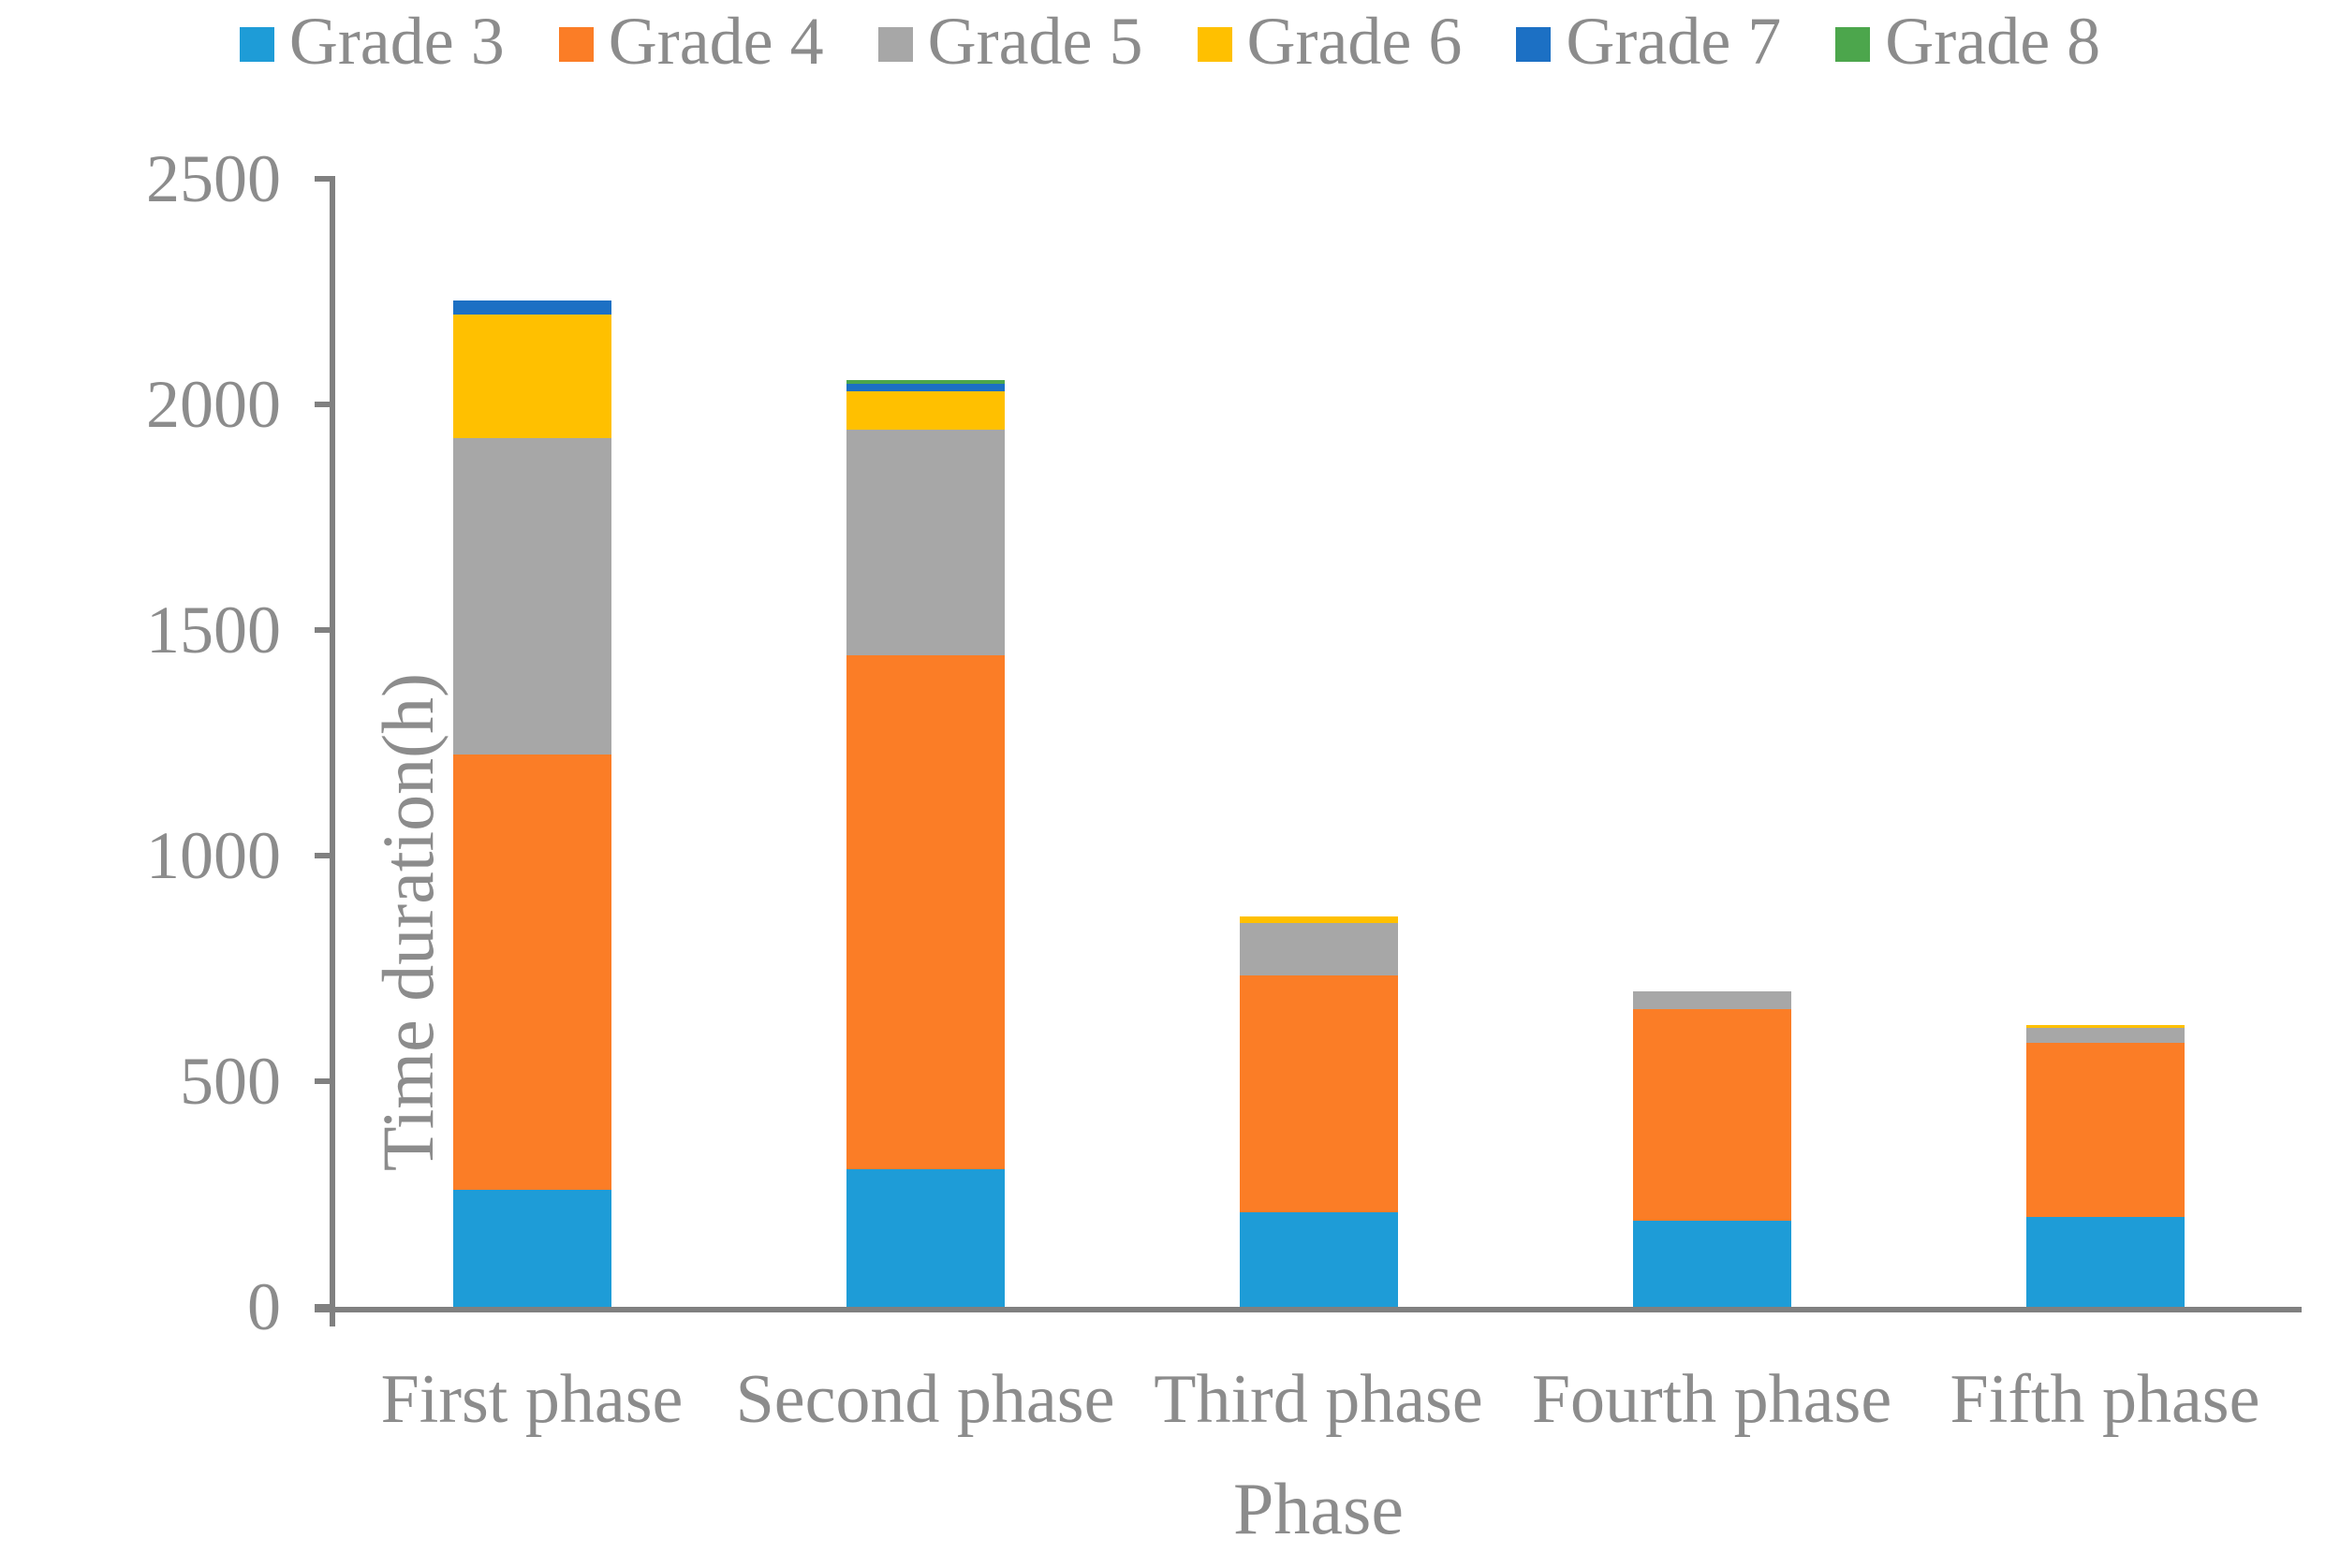 The width and height of the screenshot is (2340, 1568). What do you see at coordinates (532, 1400) in the screenshot?
I see `x-category-label: First phase` at bounding box center [532, 1400].